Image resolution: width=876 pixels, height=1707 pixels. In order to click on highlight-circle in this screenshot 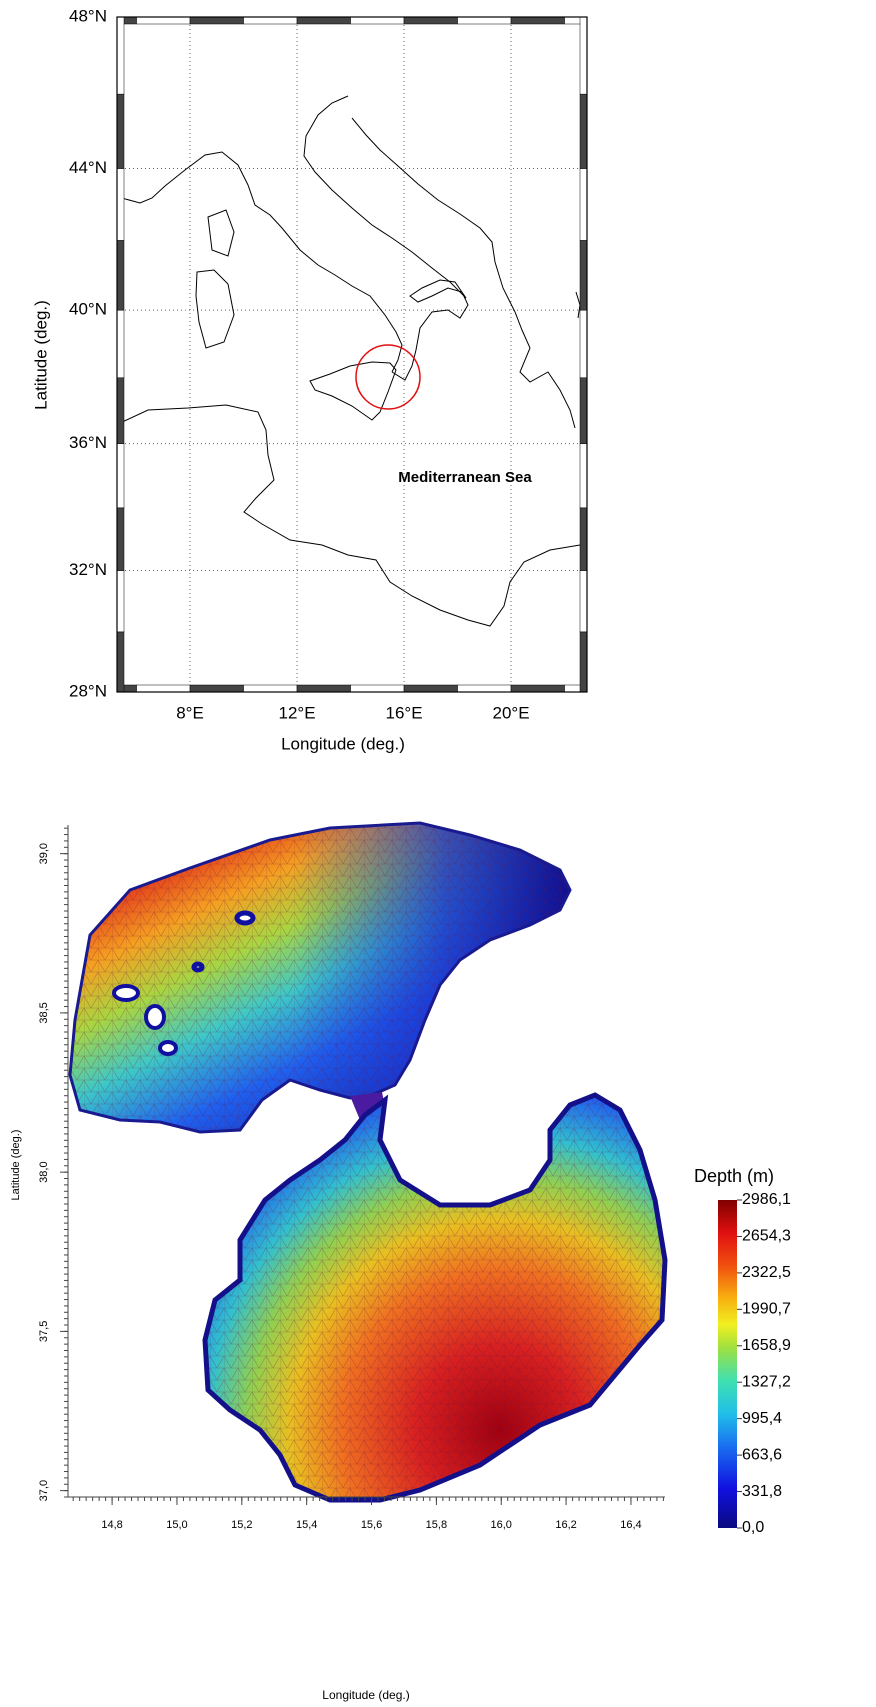, I will do `click(388, 377)`.